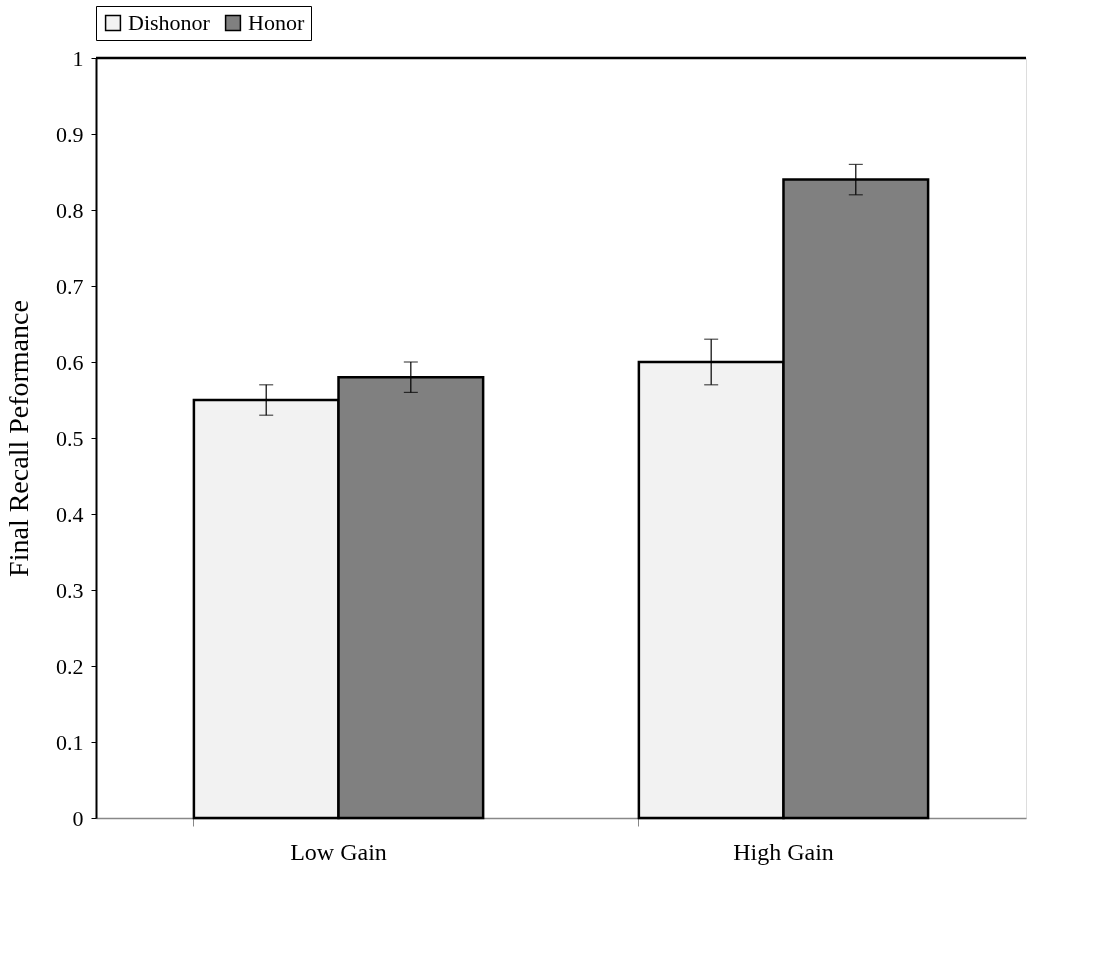 The width and height of the screenshot is (1120, 962). What do you see at coordinates (18, 438) in the screenshot?
I see `y-axis-title: Final Recall Peformance` at bounding box center [18, 438].